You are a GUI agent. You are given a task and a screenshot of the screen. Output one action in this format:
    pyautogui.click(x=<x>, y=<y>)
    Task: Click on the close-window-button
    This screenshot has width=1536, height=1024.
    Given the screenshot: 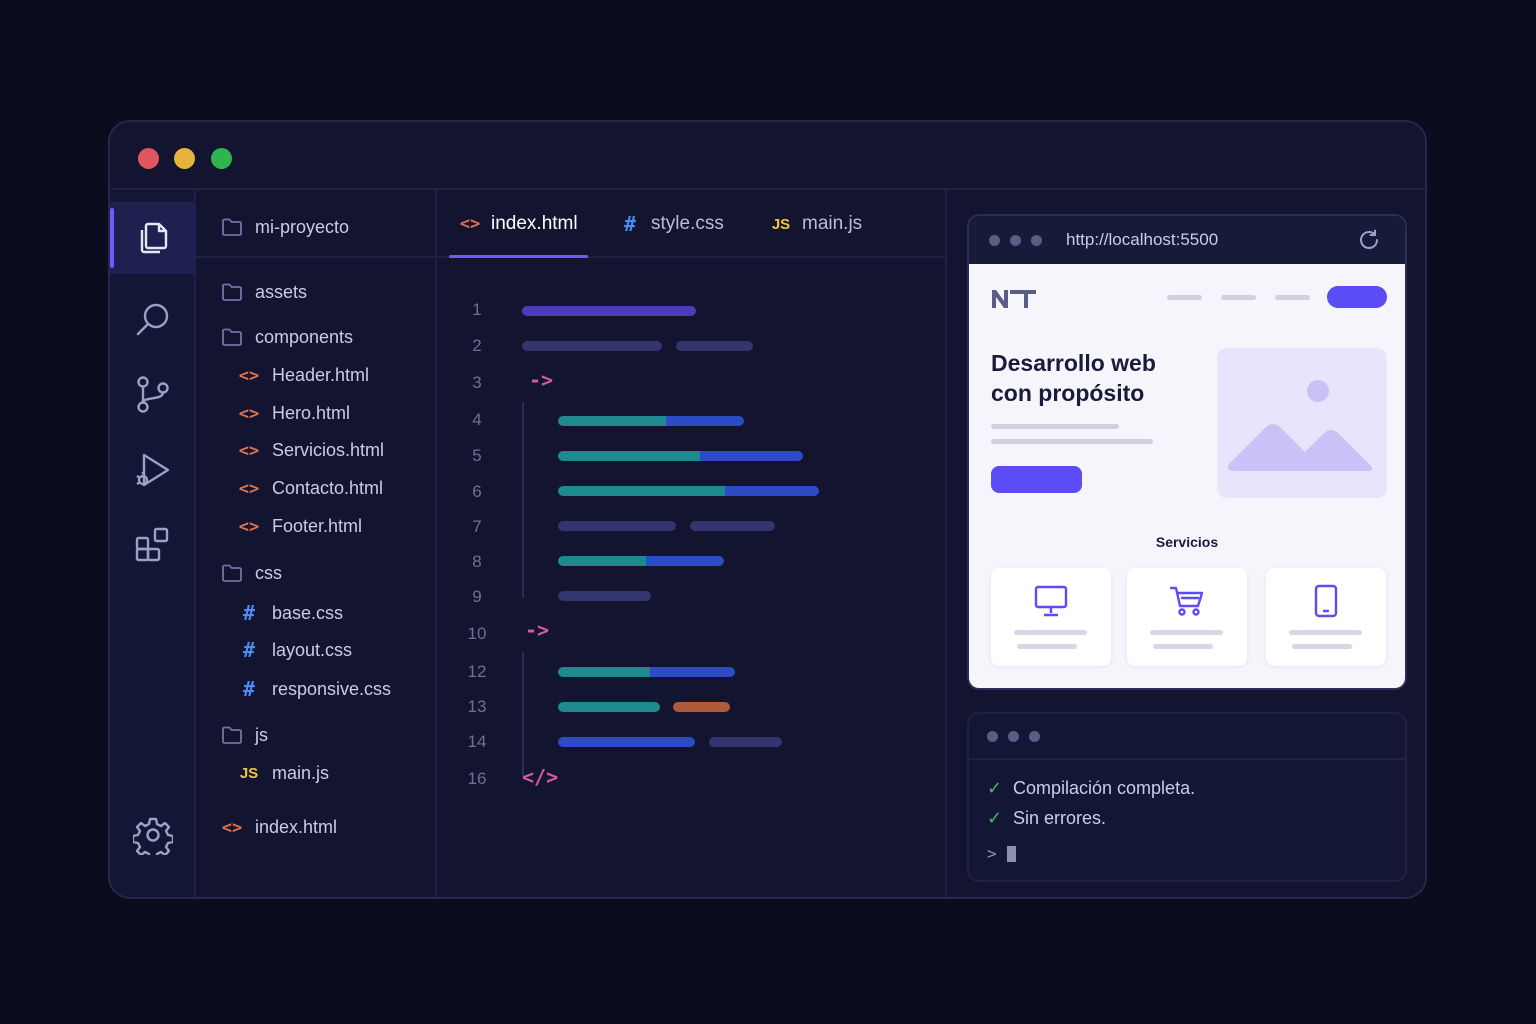 What is the action you would take?
    pyautogui.click(x=148, y=158)
    